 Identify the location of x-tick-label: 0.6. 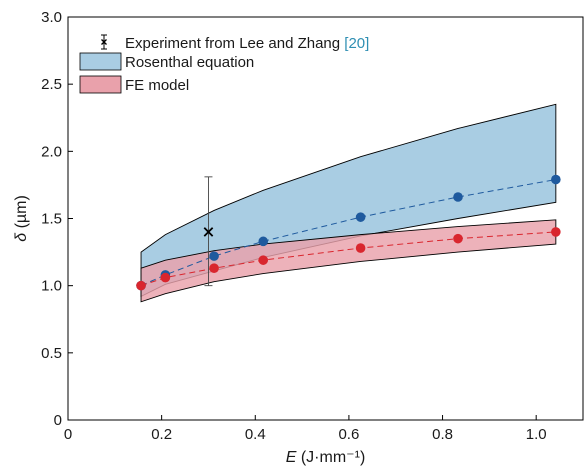
(348, 434).